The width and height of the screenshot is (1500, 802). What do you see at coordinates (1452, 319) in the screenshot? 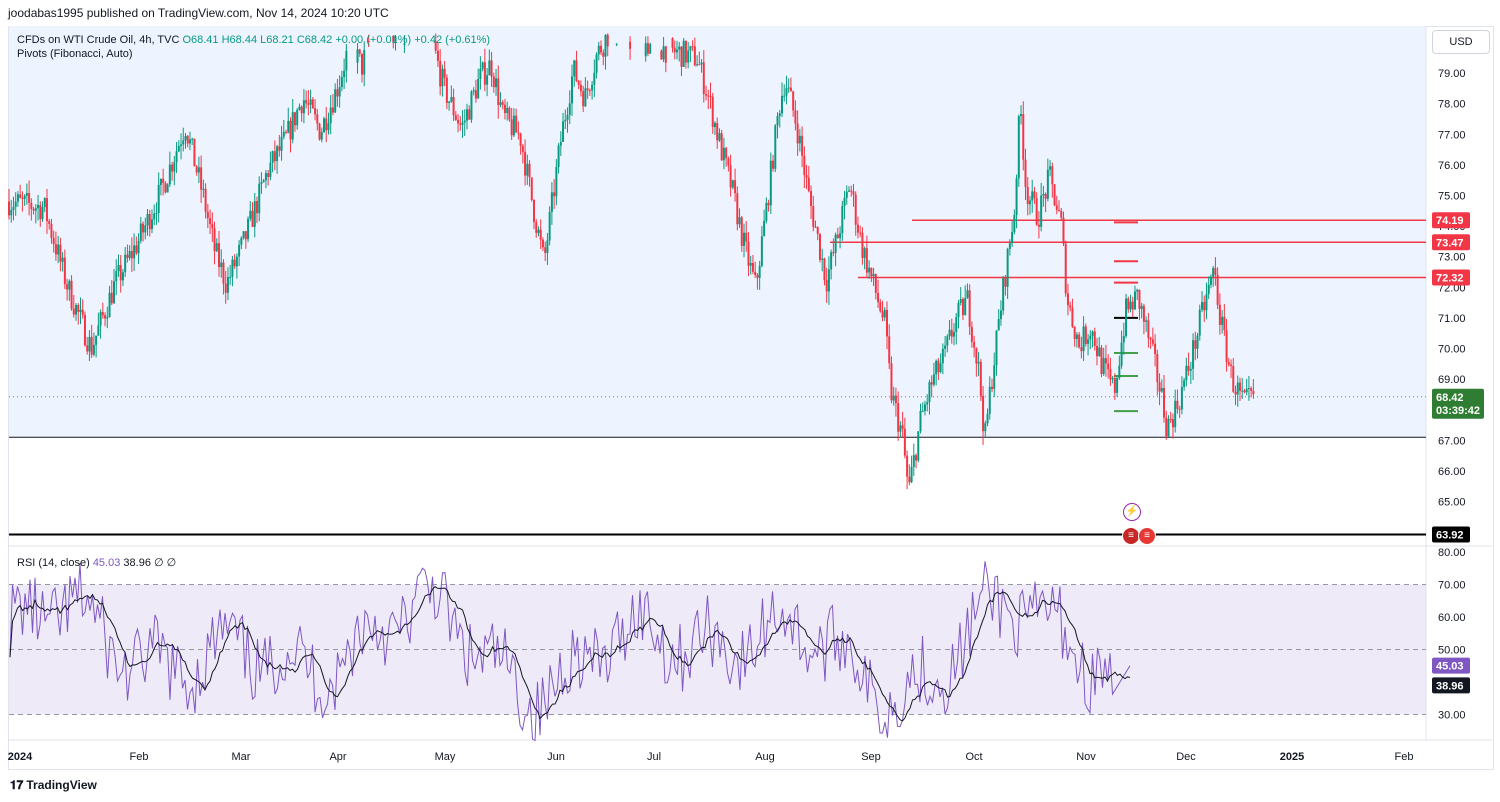
I see `price-tick-label: 71.00` at bounding box center [1452, 319].